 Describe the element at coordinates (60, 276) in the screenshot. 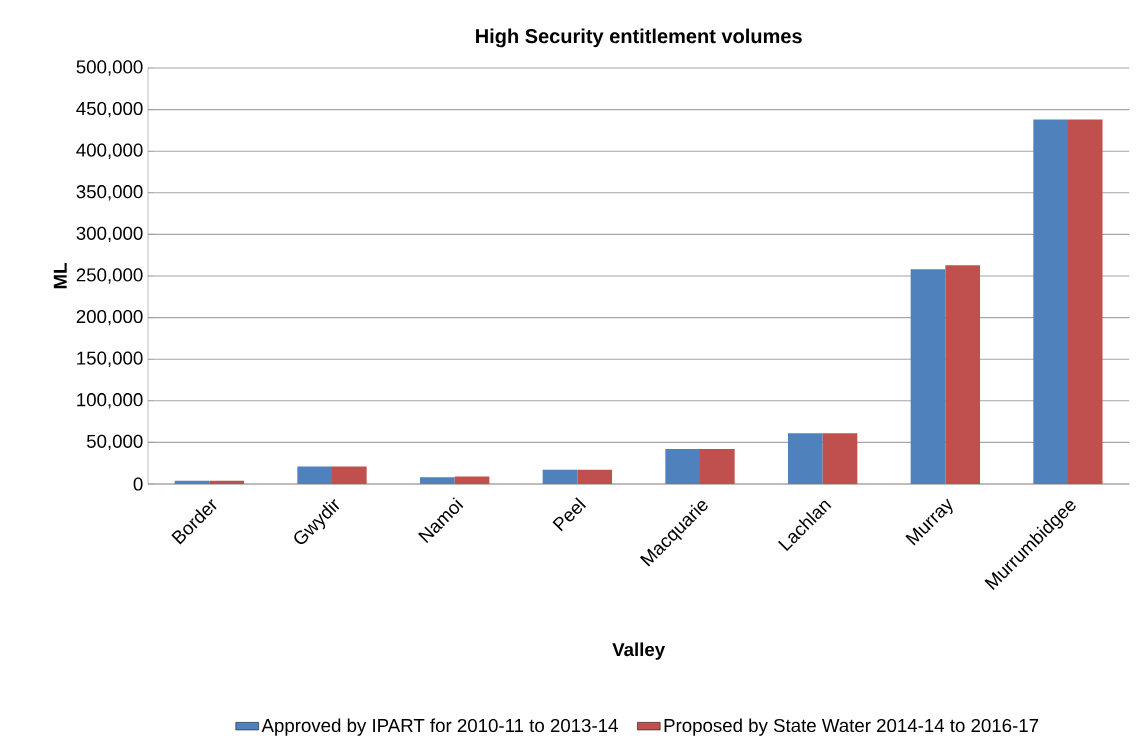

I see `y-axis-title: ML` at that location.